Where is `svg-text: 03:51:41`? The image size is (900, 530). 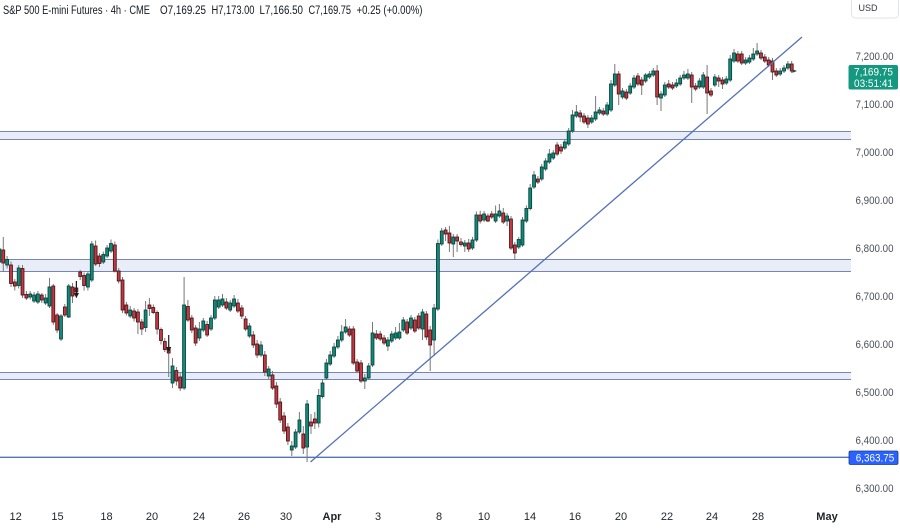 svg-text: 03:51:41 is located at coordinates (873, 84).